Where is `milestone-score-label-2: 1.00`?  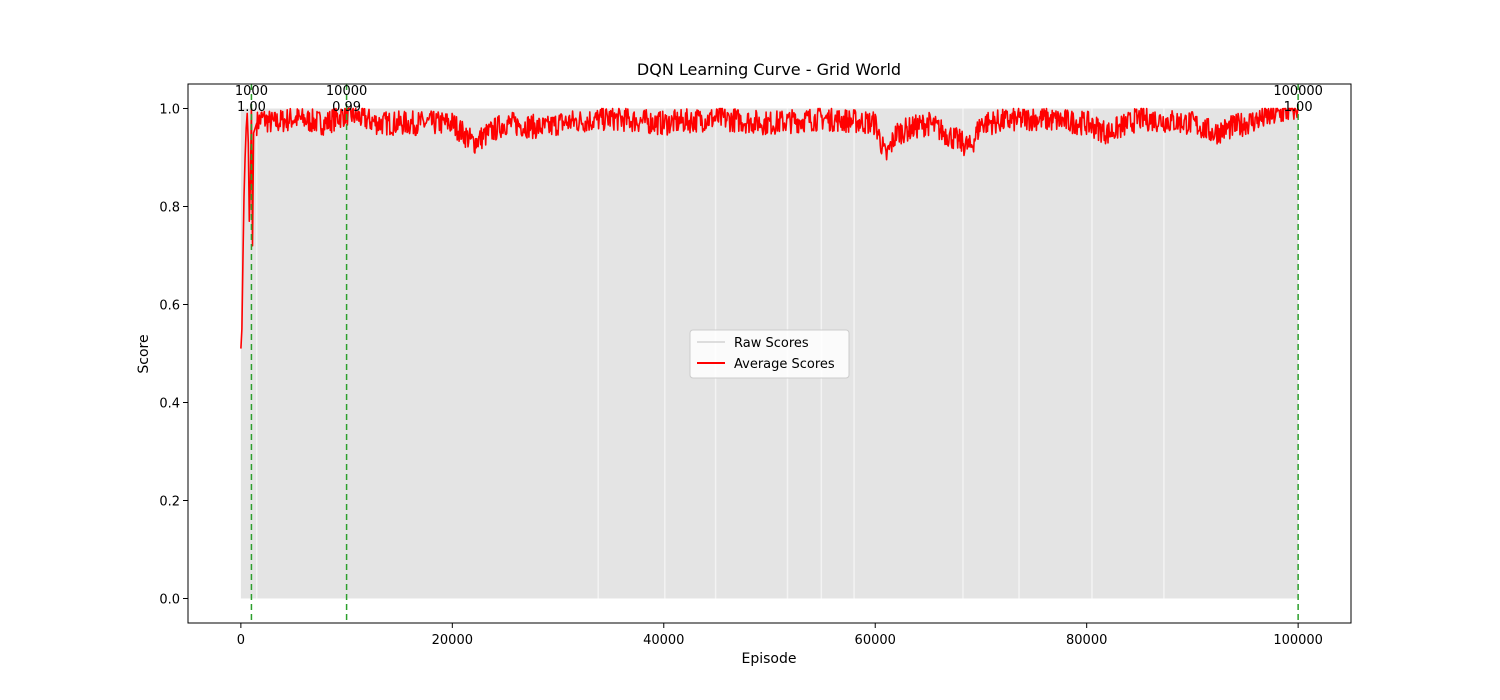 milestone-score-label-2: 1.00 is located at coordinates (1298, 107).